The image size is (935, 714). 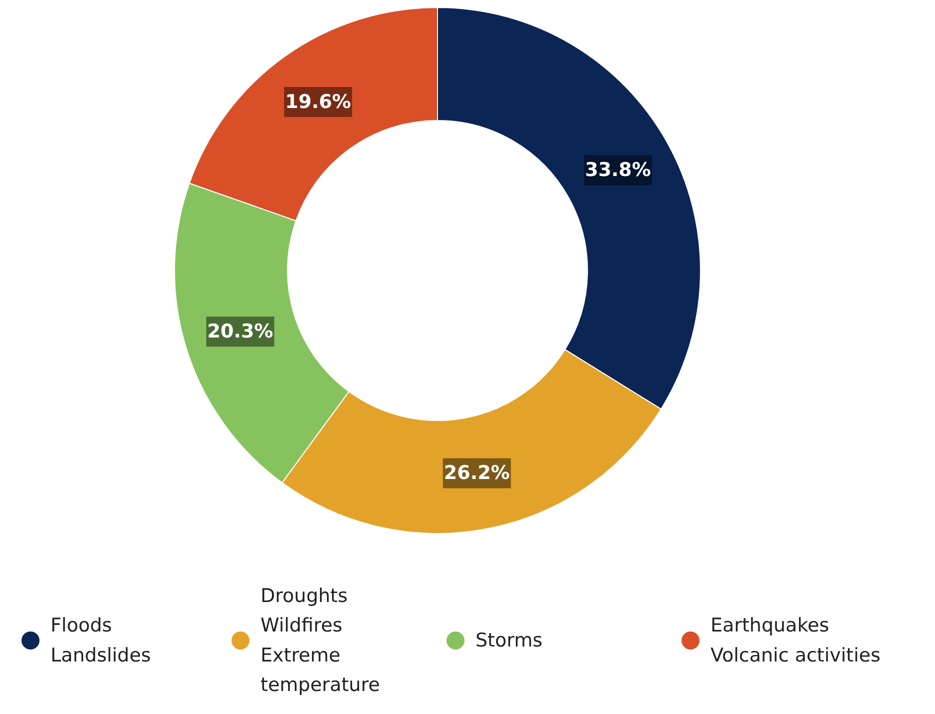 I want to click on data-label: 33.8%, so click(x=617, y=170).